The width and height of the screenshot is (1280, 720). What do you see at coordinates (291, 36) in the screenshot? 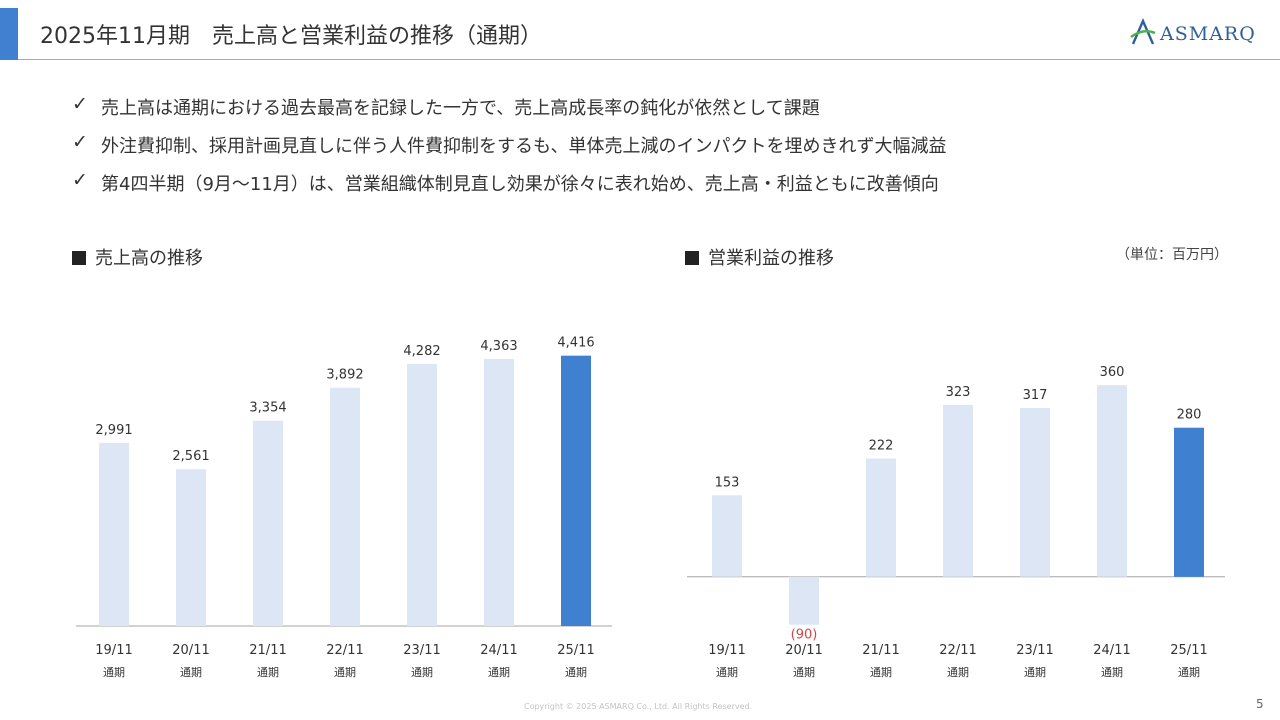
I see `slide-title: 2025年11月期 売上高と営業利益の推移（通期）` at bounding box center [291, 36].